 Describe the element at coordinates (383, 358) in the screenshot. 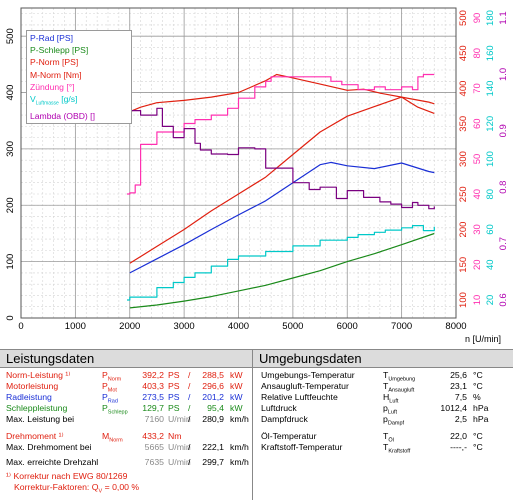

I see `umgebungsdaten-title: Umgebungsdaten` at that location.